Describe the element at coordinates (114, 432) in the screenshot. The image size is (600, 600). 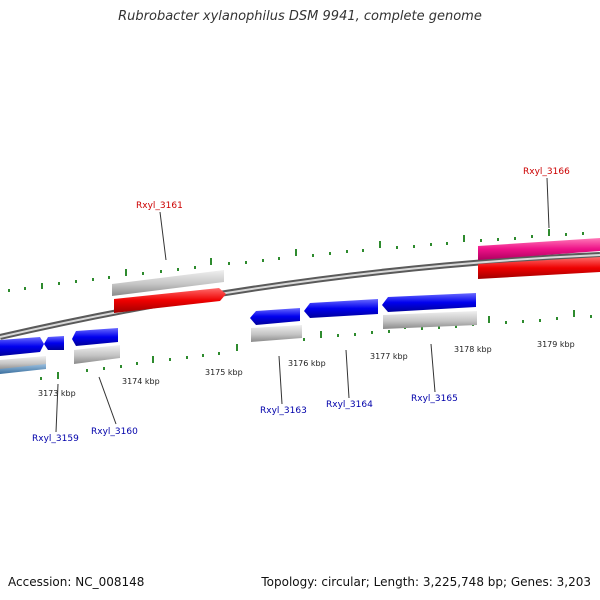
I see `gene-label-rxyl-3160: Rxyl_3160` at that location.